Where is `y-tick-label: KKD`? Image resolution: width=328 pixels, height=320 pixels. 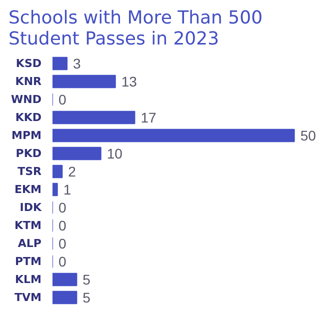
y-tick-label: KKD is located at coordinates (28, 117).